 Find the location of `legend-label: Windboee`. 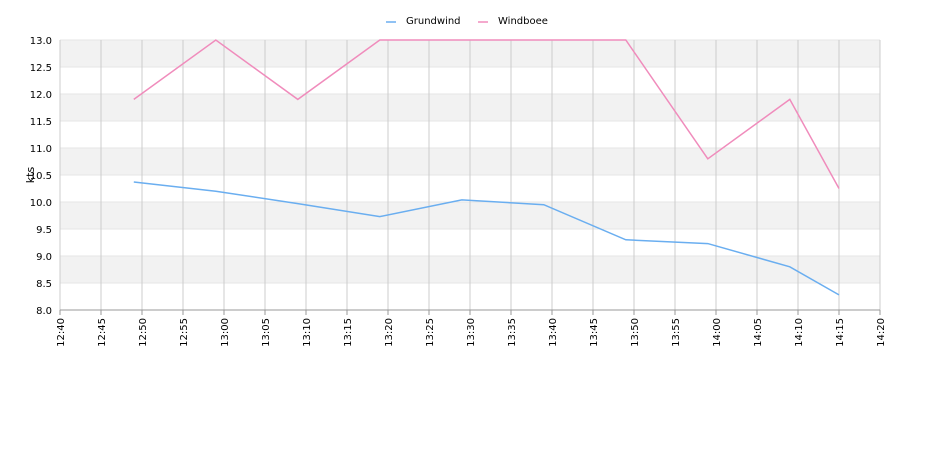

legend-label: Windboee is located at coordinates (523, 21).